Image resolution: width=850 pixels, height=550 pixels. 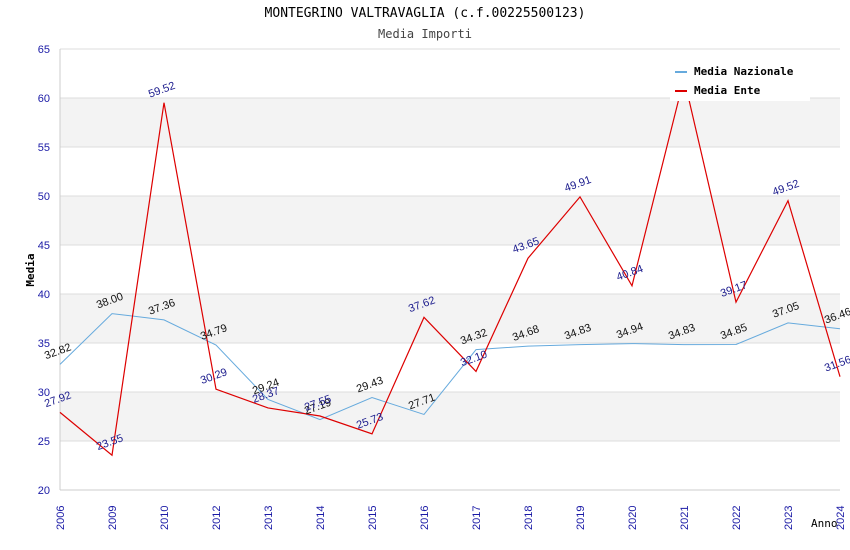 What do you see at coordinates (841, 518) in the screenshot?
I see `x-tick-label: 2024` at bounding box center [841, 518].